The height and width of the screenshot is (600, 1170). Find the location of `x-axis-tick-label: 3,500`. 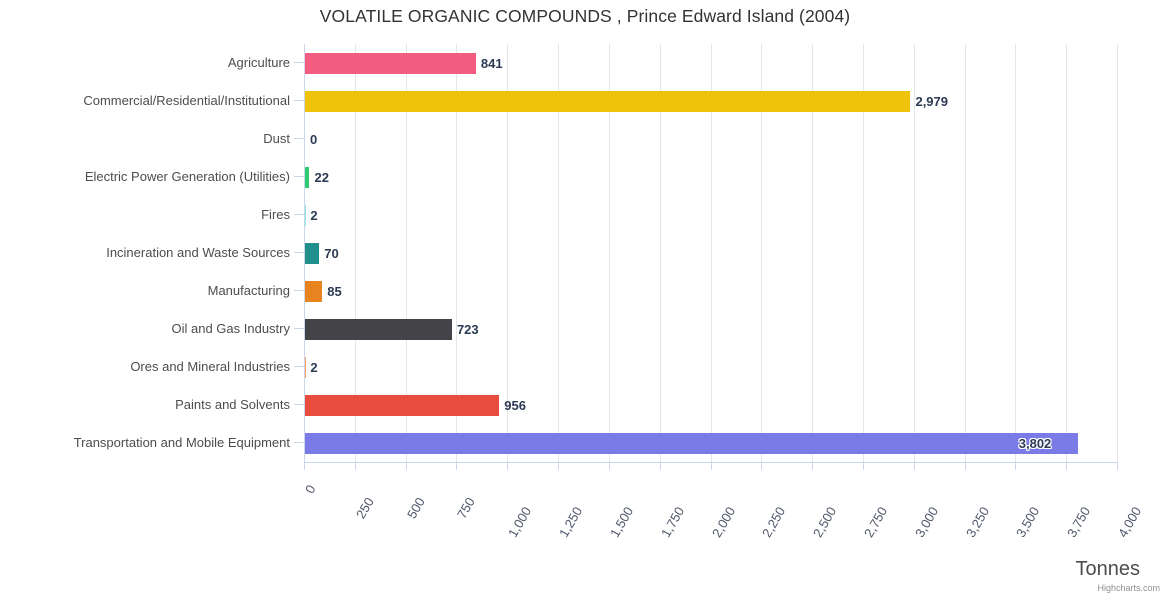

x-axis-tick-label: 3,500 is located at coordinates (1036, 508).